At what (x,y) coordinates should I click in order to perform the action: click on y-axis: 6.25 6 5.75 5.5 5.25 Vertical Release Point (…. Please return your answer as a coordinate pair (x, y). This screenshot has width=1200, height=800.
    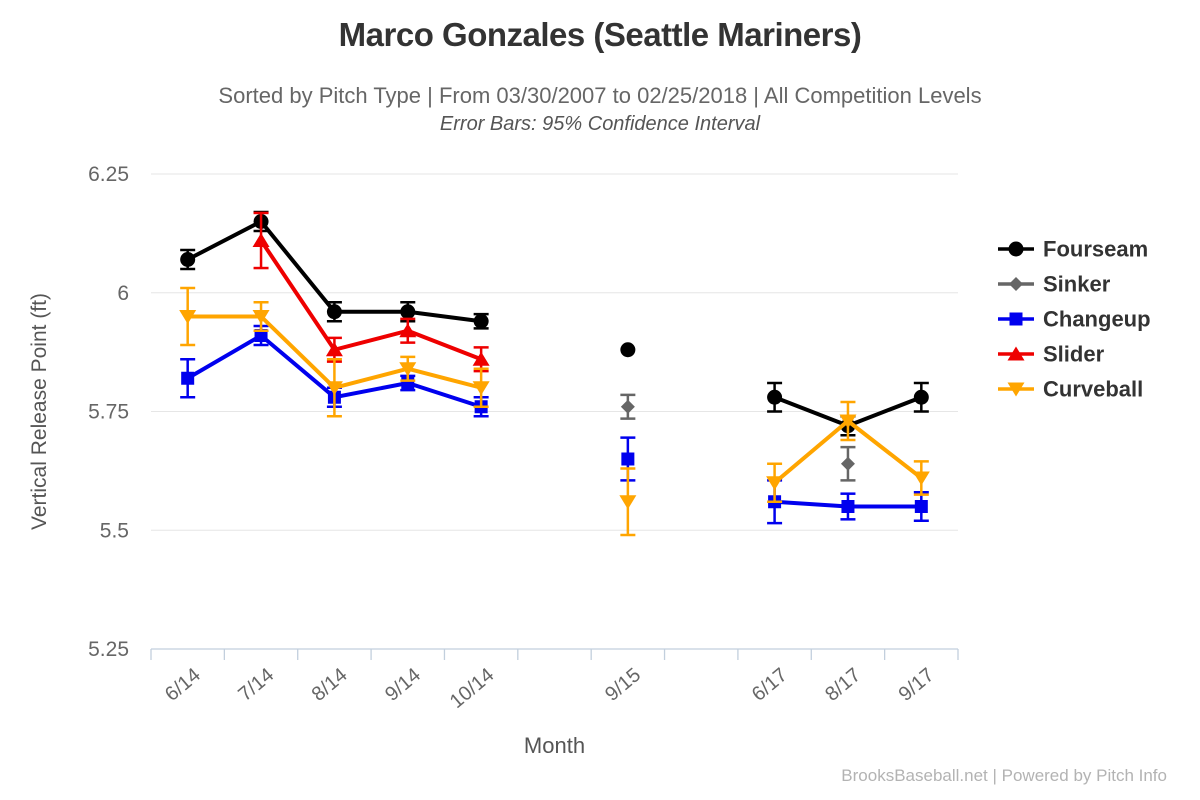
    Looking at the image, I should click on (78, 412).